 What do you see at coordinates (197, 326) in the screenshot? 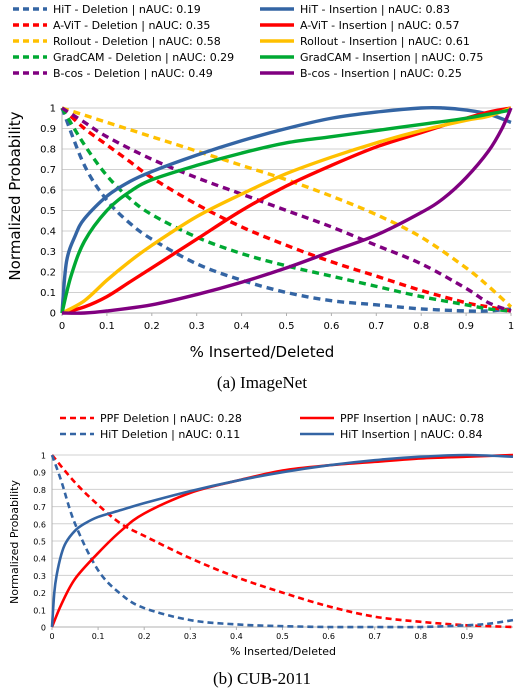
I see `imagenet-x-tick-label: 0.3` at bounding box center [197, 326].